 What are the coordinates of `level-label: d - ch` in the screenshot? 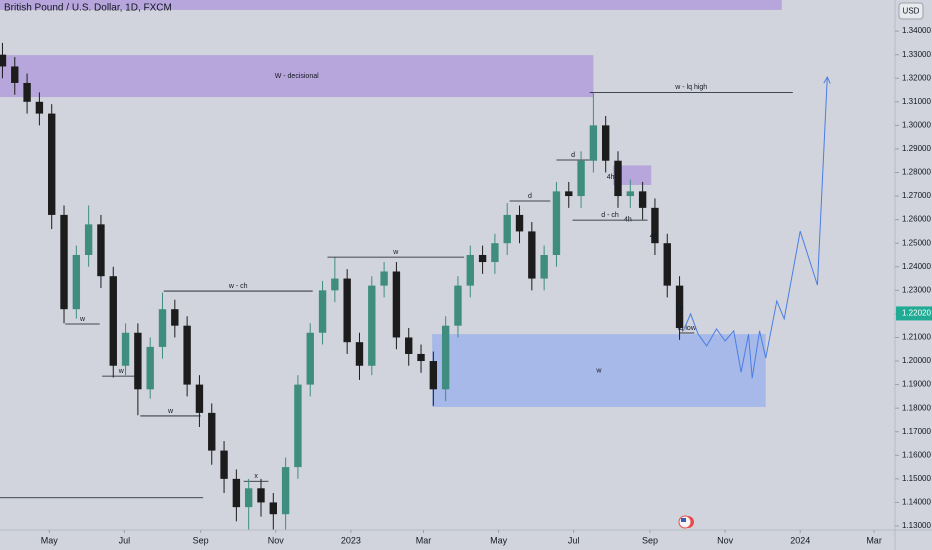 It's located at (610, 215).